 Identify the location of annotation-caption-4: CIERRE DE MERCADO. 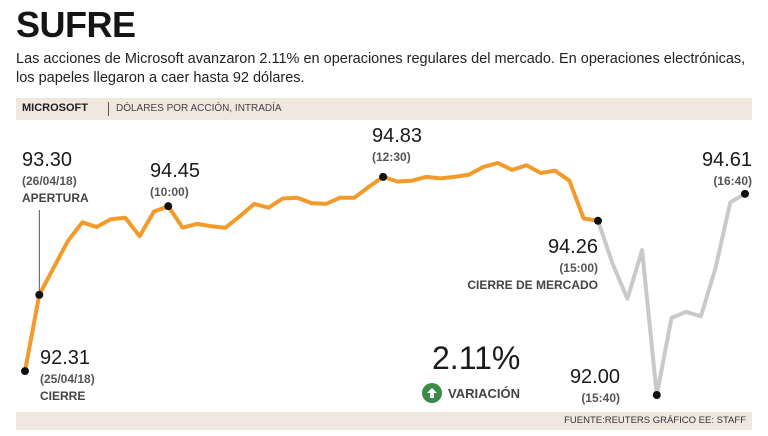
(532, 285).